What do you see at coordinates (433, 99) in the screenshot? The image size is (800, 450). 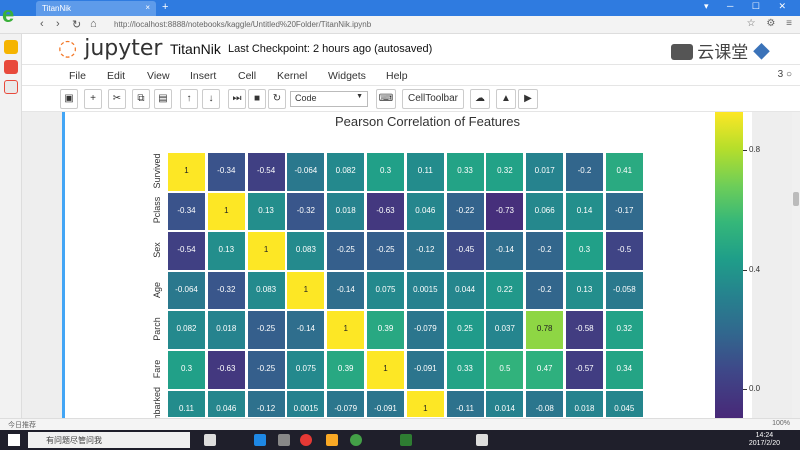 I see `celltoolbar-button: CellToolbar` at bounding box center [433, 99].